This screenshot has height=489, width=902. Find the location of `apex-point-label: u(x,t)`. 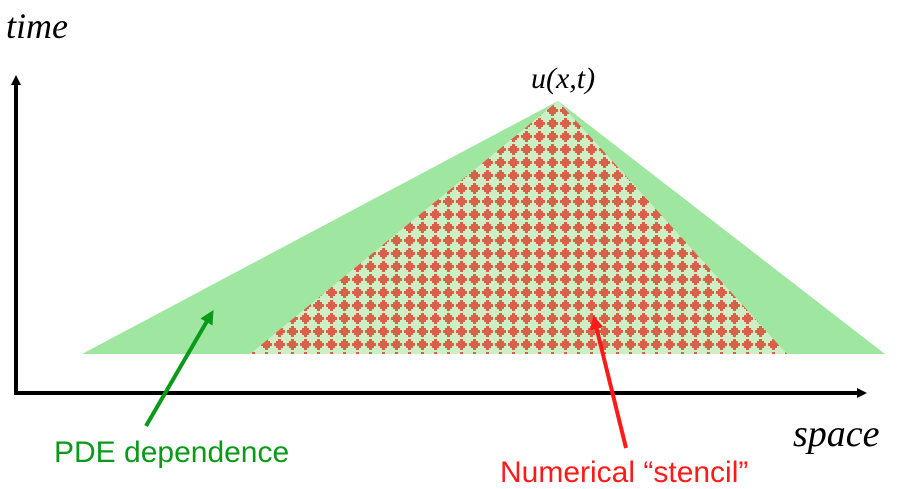

apex-point-label: u(x,t) is located at coordinates (563, 78).